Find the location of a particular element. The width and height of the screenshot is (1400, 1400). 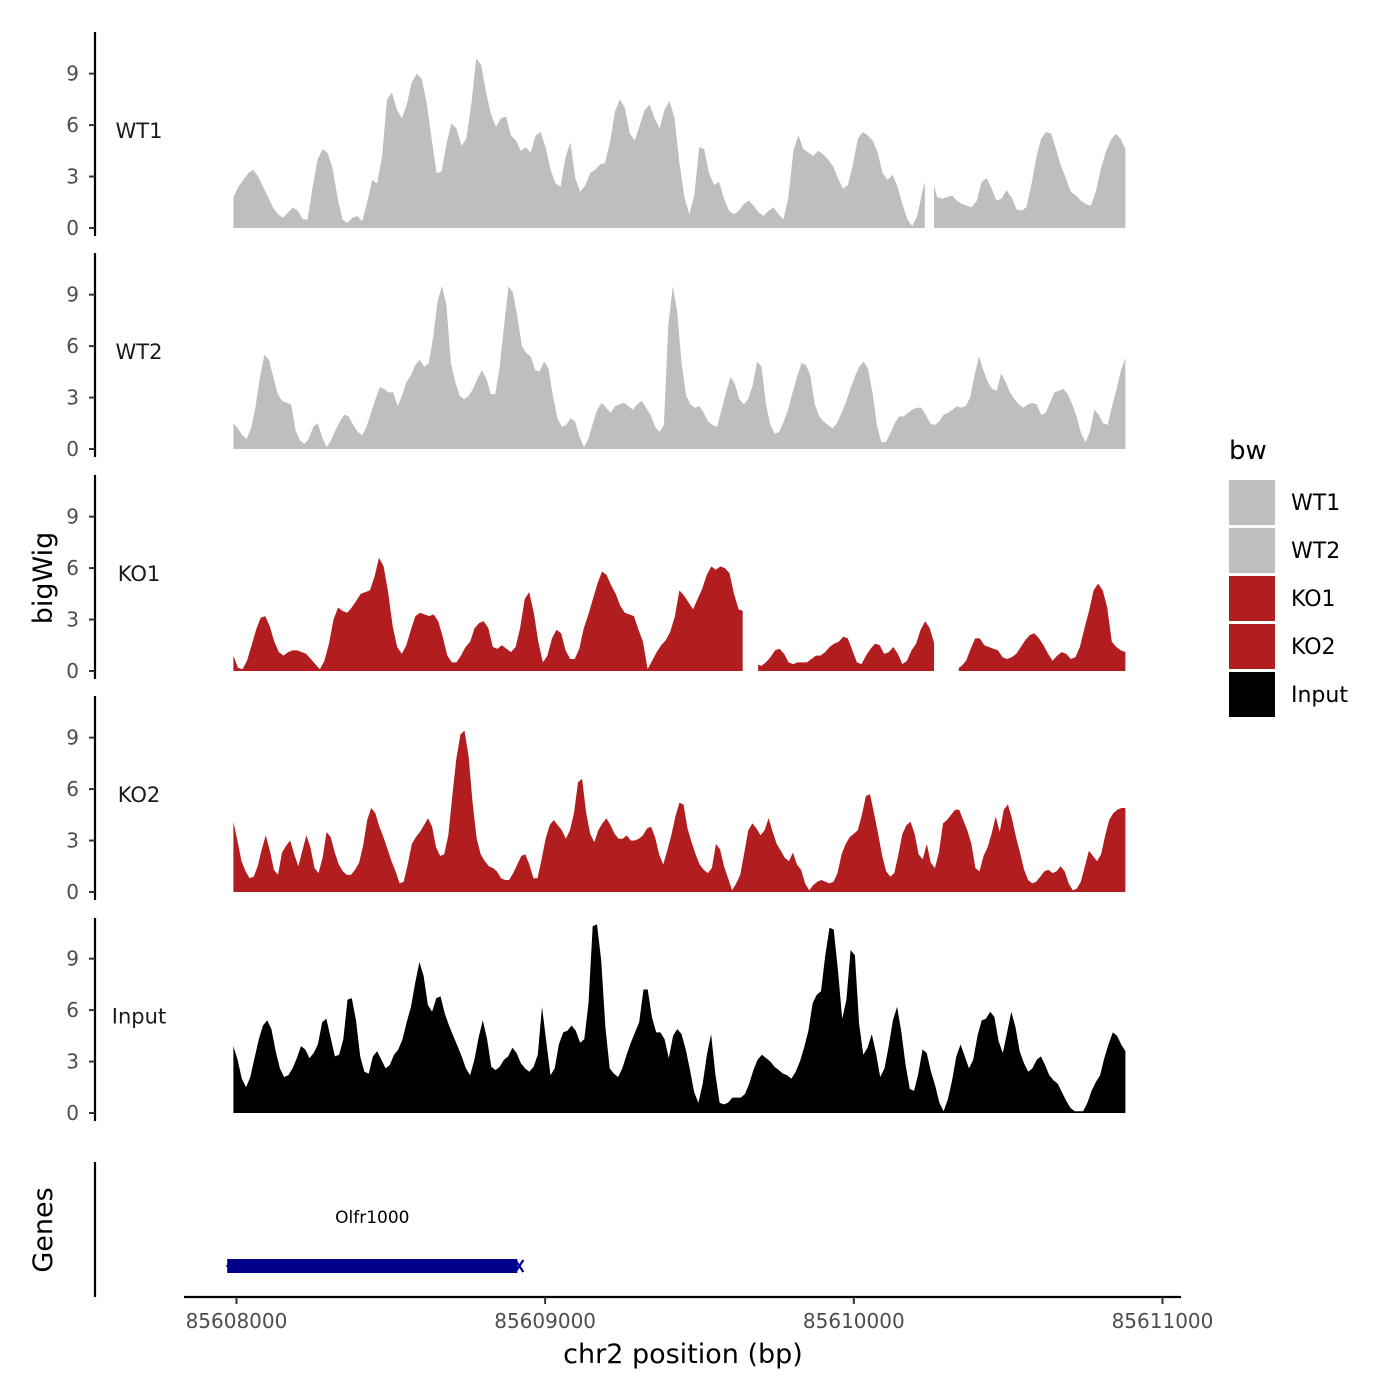

legend-item-wt1: WT1 is located at coordinates (1284, 502).